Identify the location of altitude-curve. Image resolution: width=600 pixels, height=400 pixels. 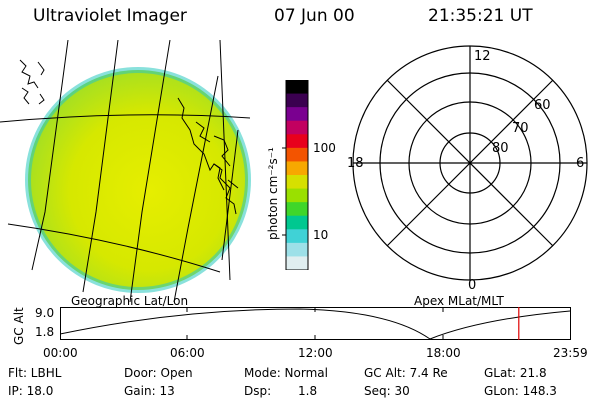
(315, 324).